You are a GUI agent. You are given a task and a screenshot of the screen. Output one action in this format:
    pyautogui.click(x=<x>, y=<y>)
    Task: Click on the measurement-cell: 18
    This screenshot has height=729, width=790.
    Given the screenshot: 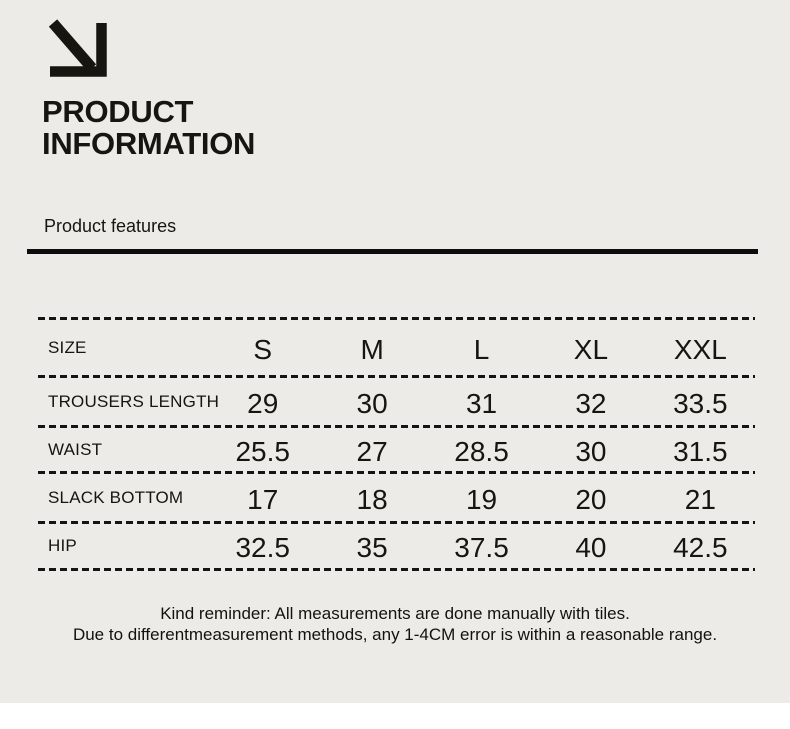 What is the action you would take?
    pyautogui.click(x=372, y=499)
    